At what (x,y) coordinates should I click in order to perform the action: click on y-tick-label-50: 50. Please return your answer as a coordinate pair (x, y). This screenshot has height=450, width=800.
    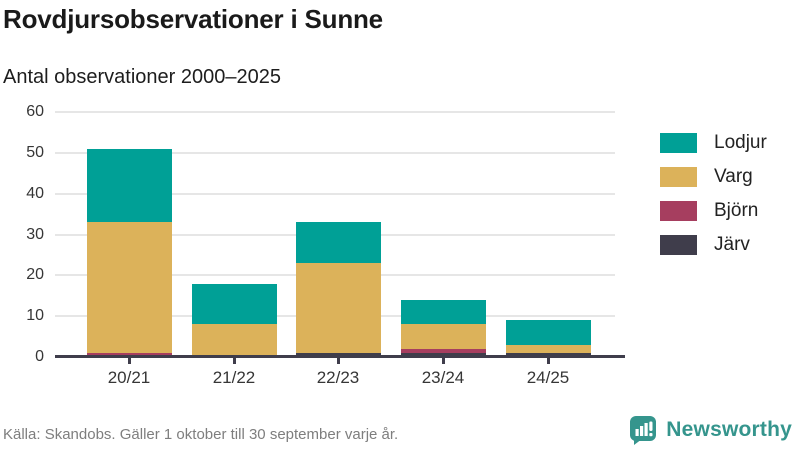
    Looking at the image, I should click on (35, 152).